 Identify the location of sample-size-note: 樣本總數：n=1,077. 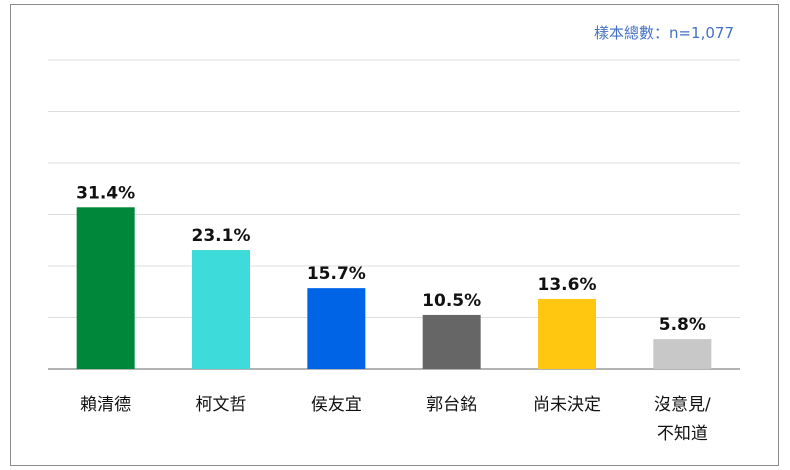
(664, 33).